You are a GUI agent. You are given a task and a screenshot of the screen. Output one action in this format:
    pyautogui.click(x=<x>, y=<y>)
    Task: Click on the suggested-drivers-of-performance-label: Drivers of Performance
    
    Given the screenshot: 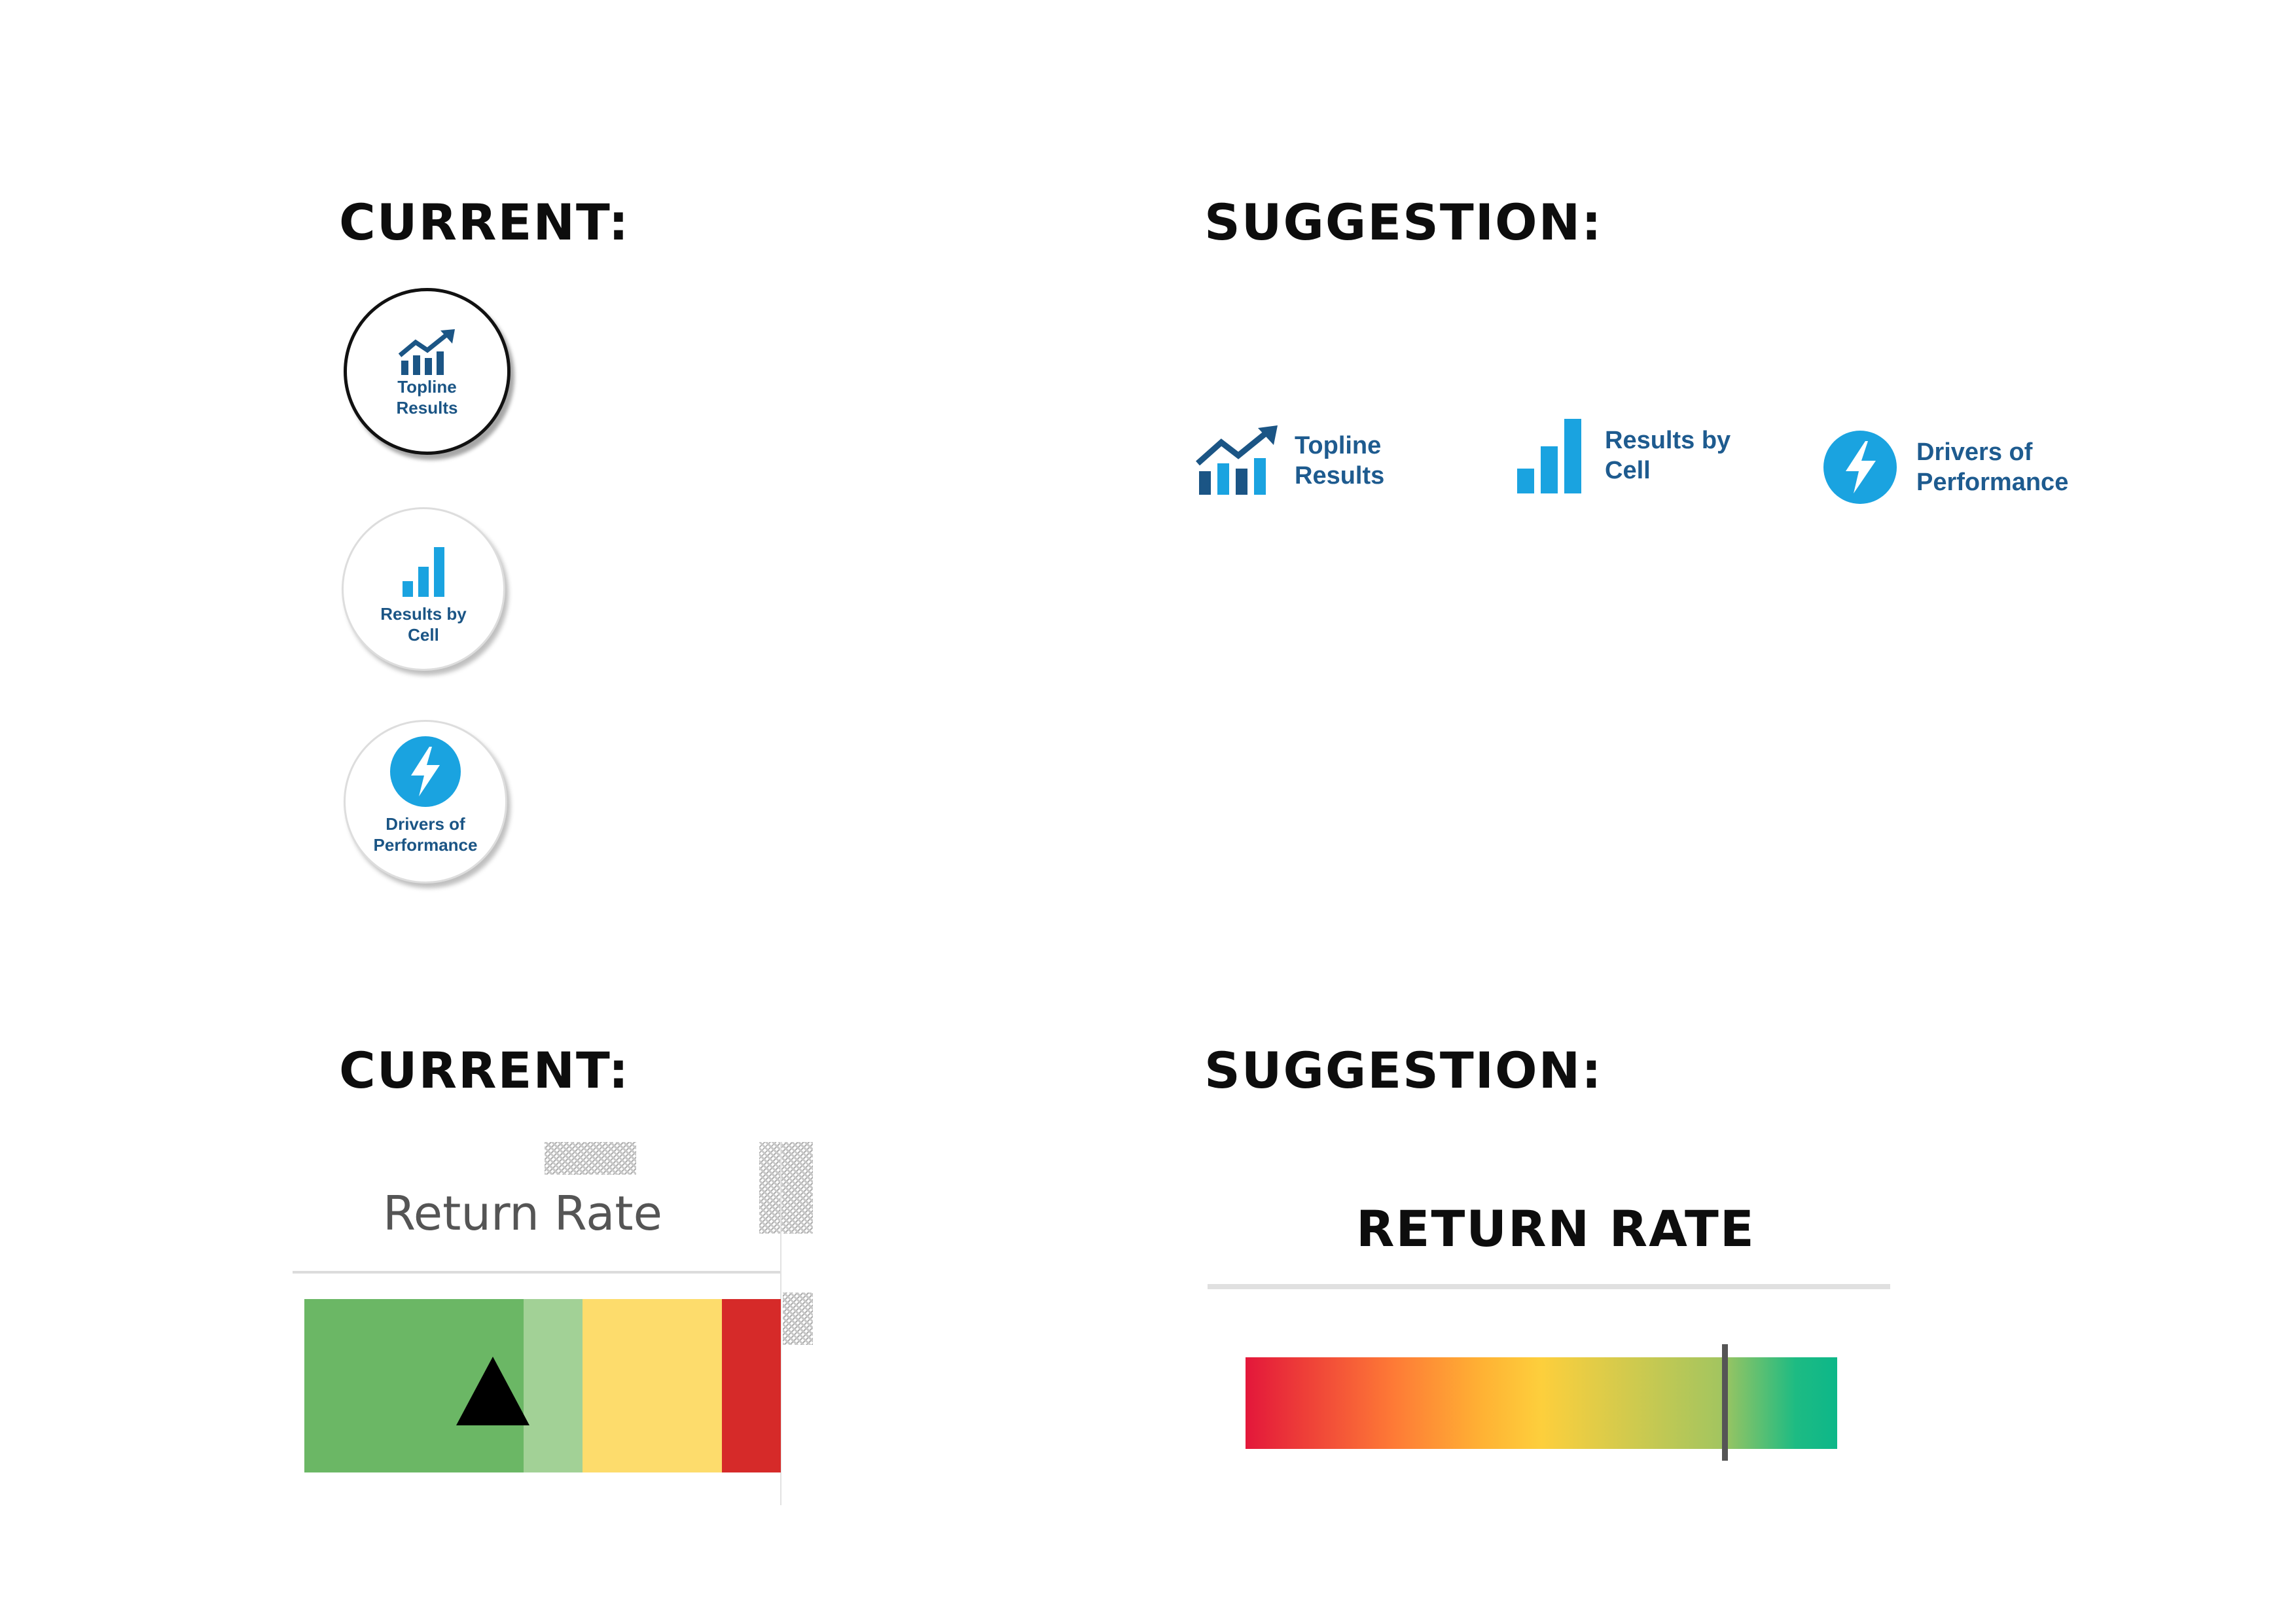 What is the action you would take?
    pyautogui.click(x=1992, y=467)
    